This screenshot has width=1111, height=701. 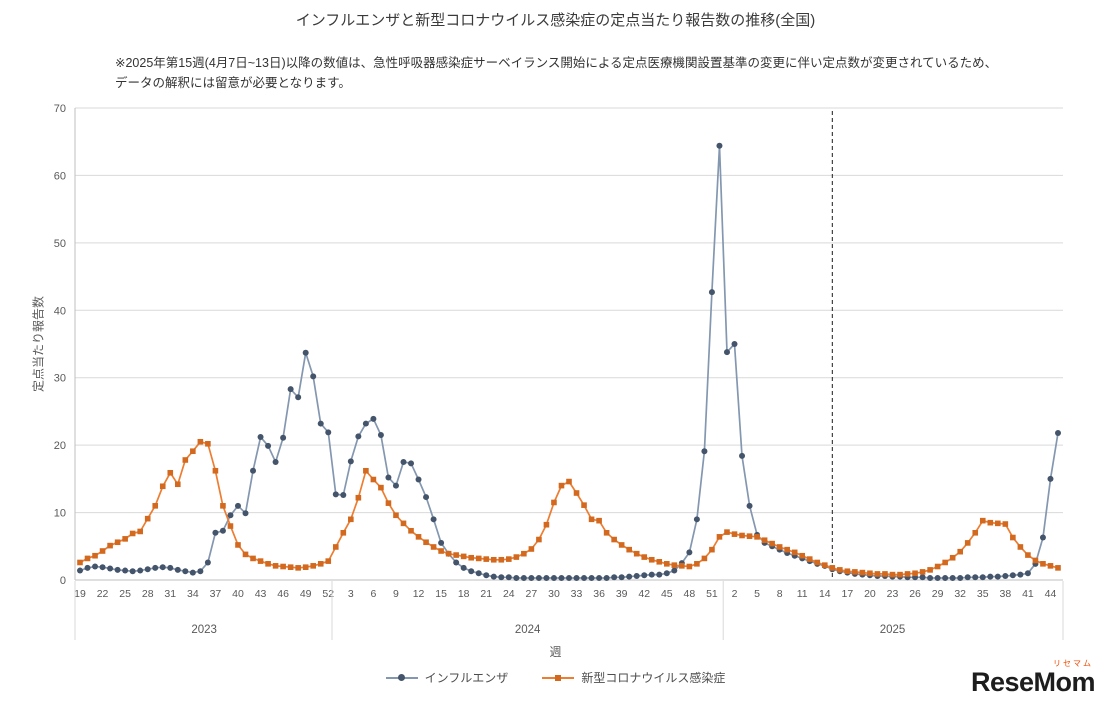 What do you see at coordinates (306, 594) in the screenshot?
I see `svg-text: 49` at bounding box center [306, 594].